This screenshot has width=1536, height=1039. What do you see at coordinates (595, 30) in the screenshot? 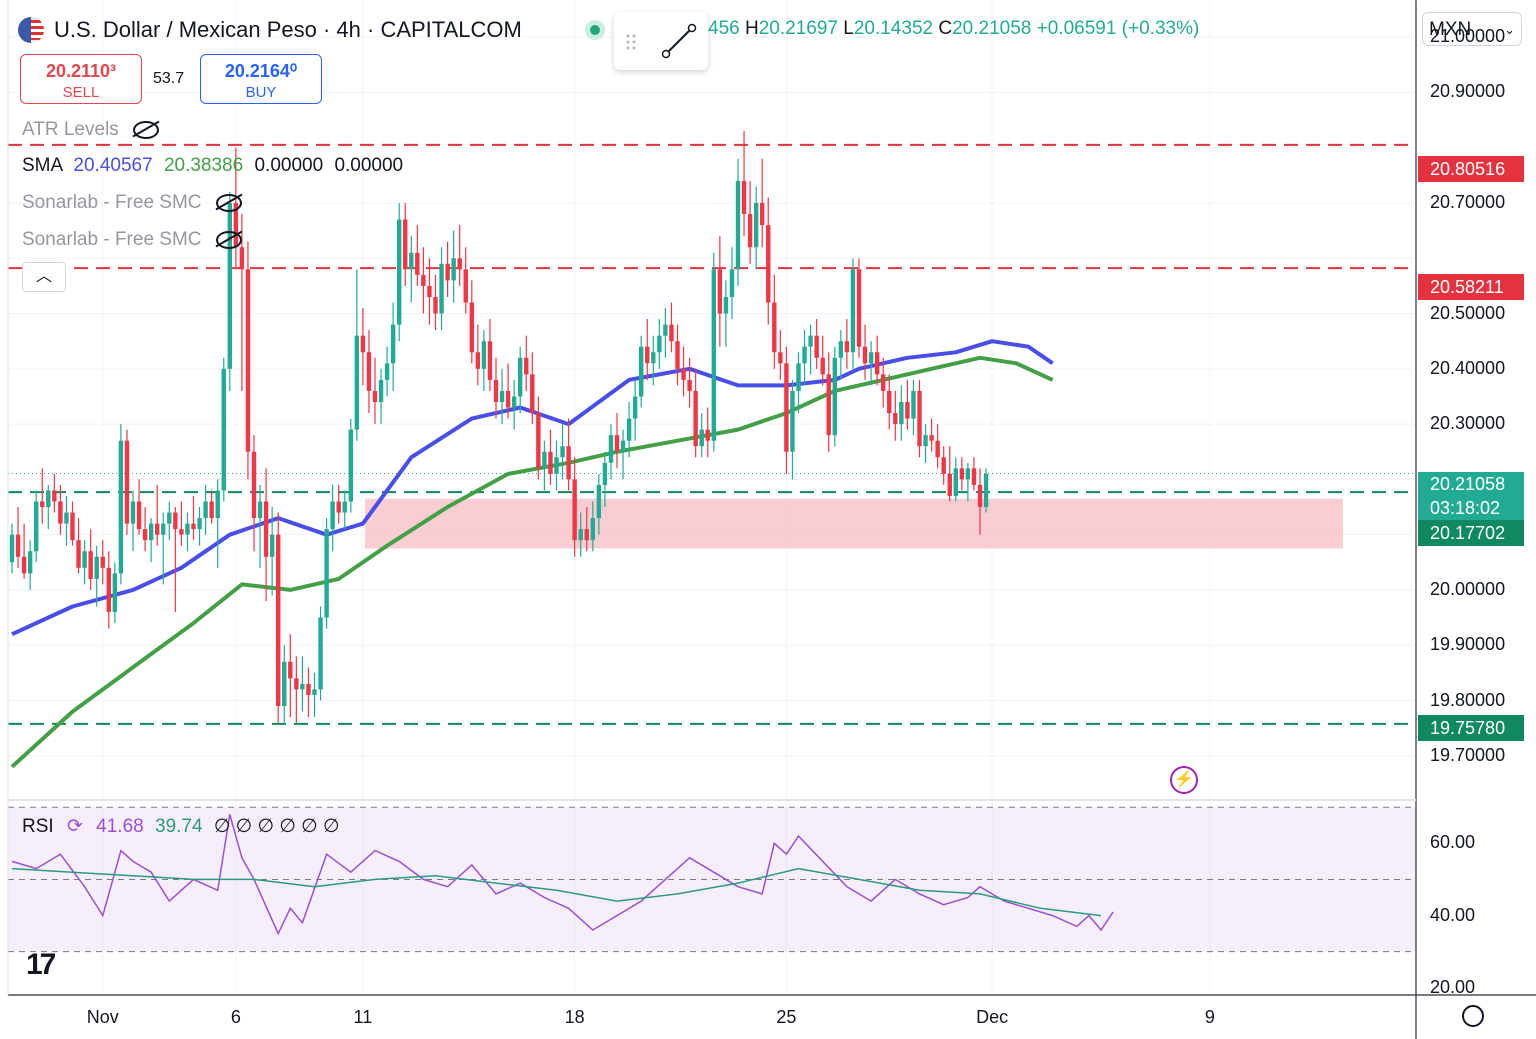
I see `market-open-dot-icon` at bounding box center [595, 30].